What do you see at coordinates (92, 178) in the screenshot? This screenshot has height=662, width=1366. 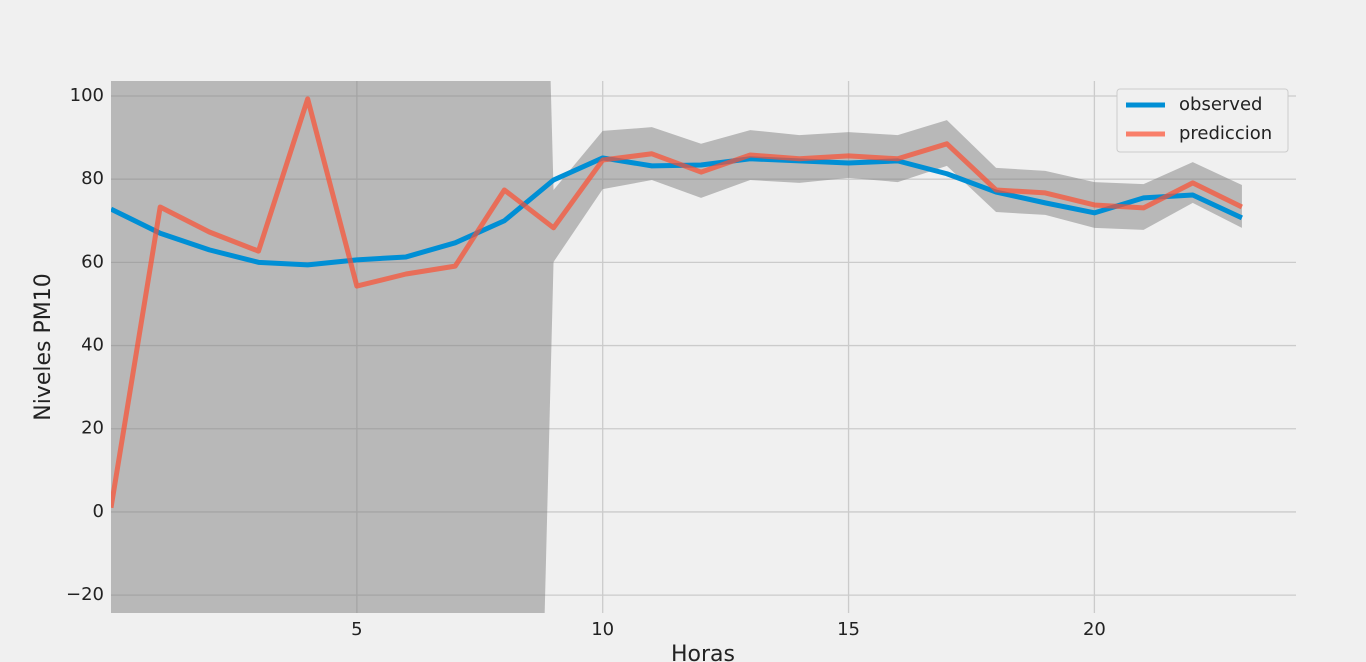 I see `y-tick-label: 80` at bounding box center [92, 178].